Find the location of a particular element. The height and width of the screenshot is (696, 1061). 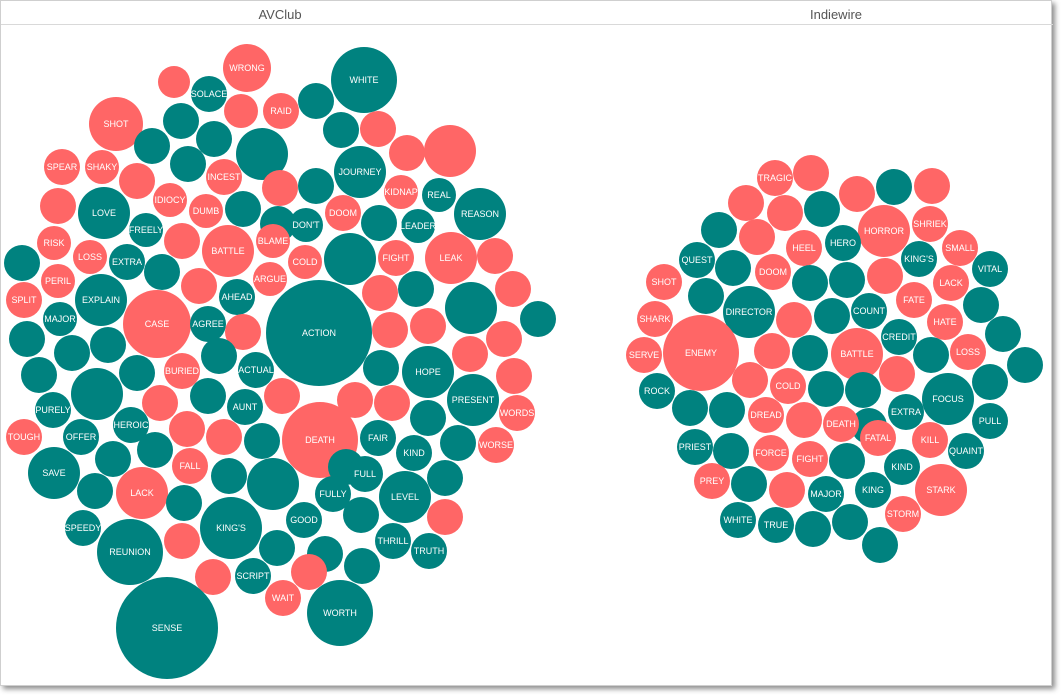

avclub-bubble-words is located at coordinates (517, 413).